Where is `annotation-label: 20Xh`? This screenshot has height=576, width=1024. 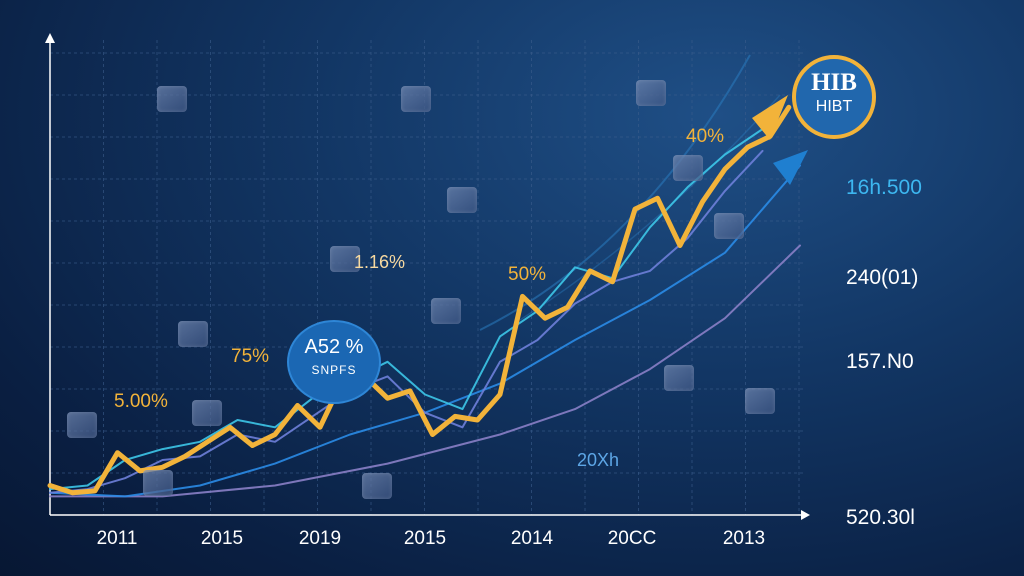
annotation-label: 20Xh is located at coordinates (598, 460).